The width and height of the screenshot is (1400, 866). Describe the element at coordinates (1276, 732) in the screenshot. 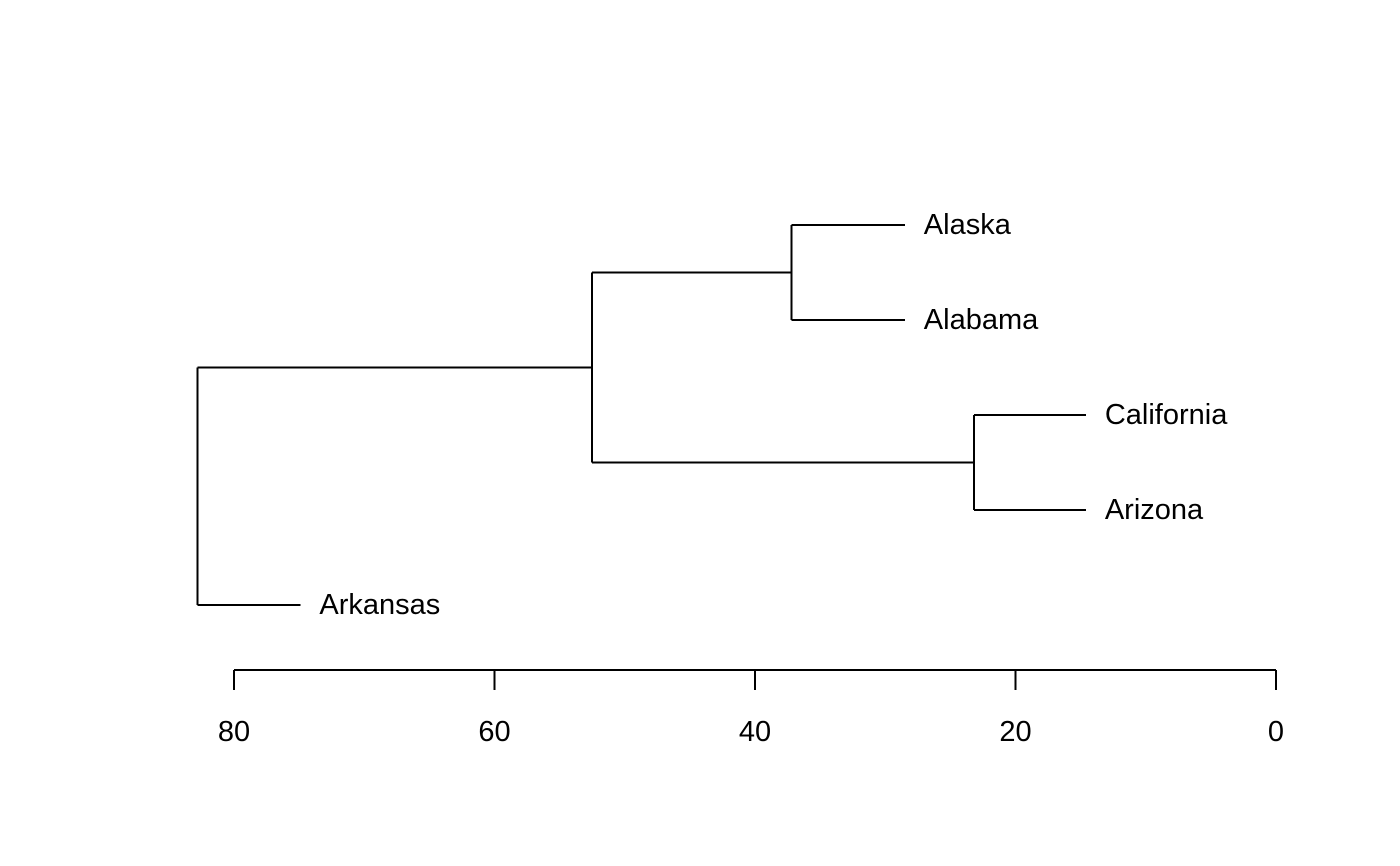

I see `x-tick-label-0: 0` at that location.